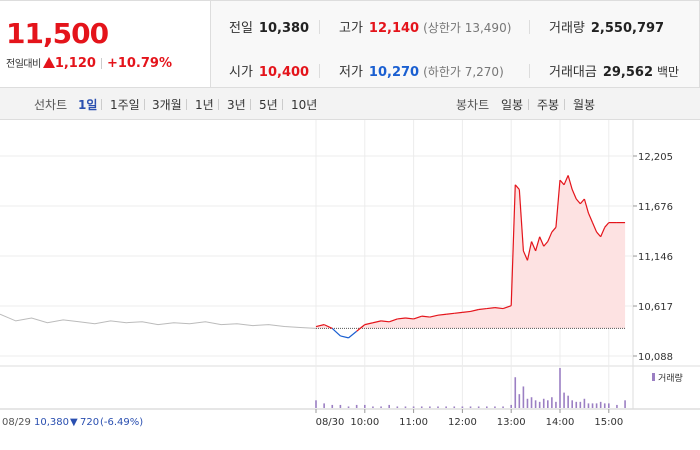 The image size is (700, 450). What do you see at coordinates (51, 105) in the screenshot?
I see `line-chart-title: 선차트` at bounding box center [51, 105].